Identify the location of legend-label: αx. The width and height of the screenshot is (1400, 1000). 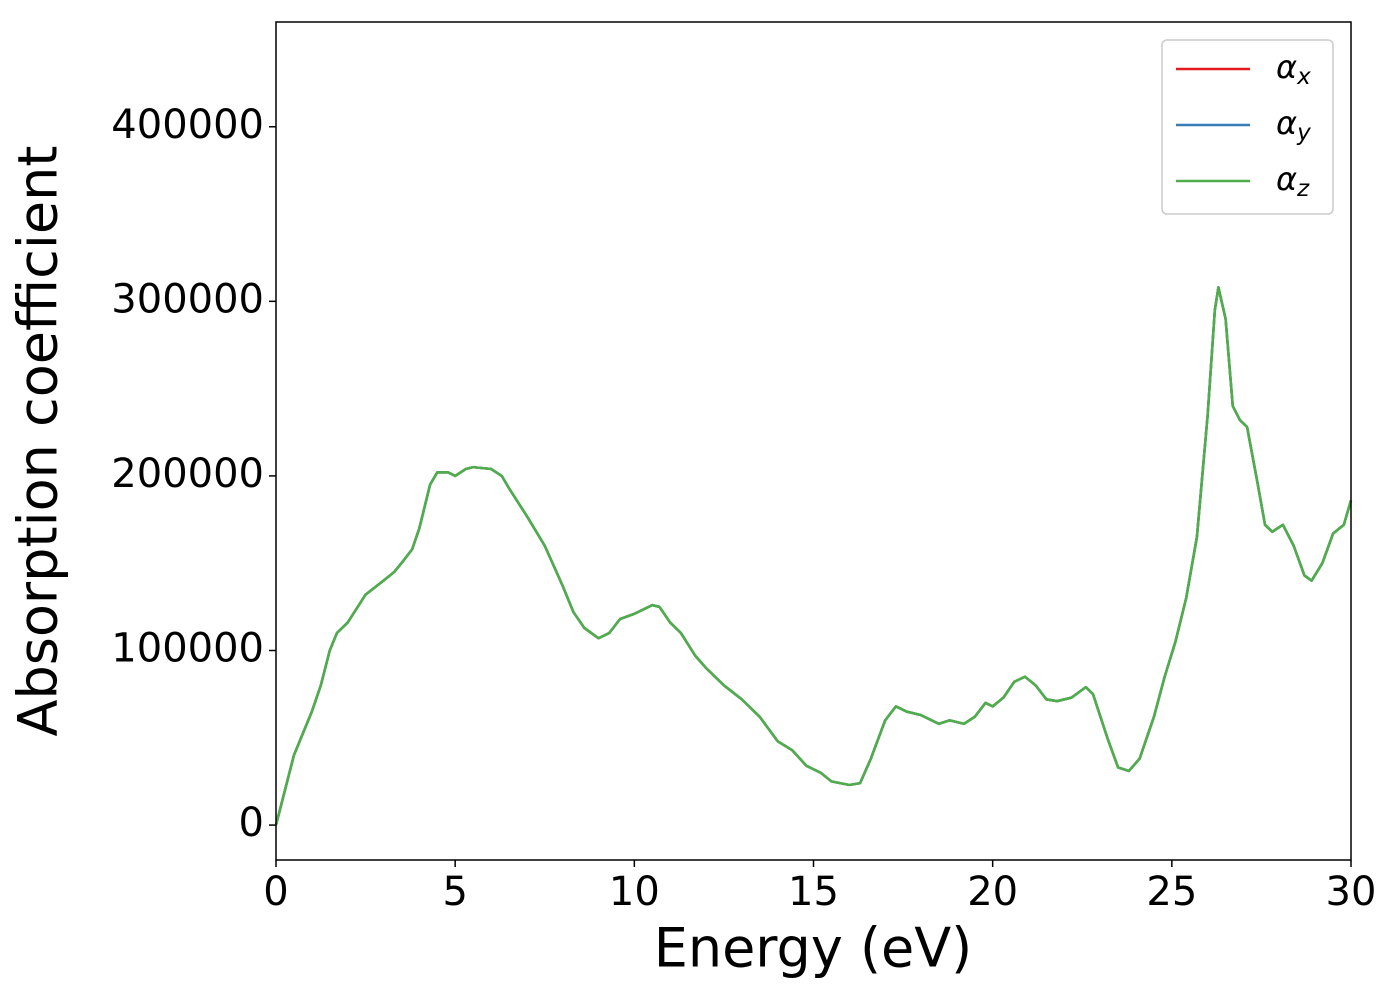
(1293, 69).